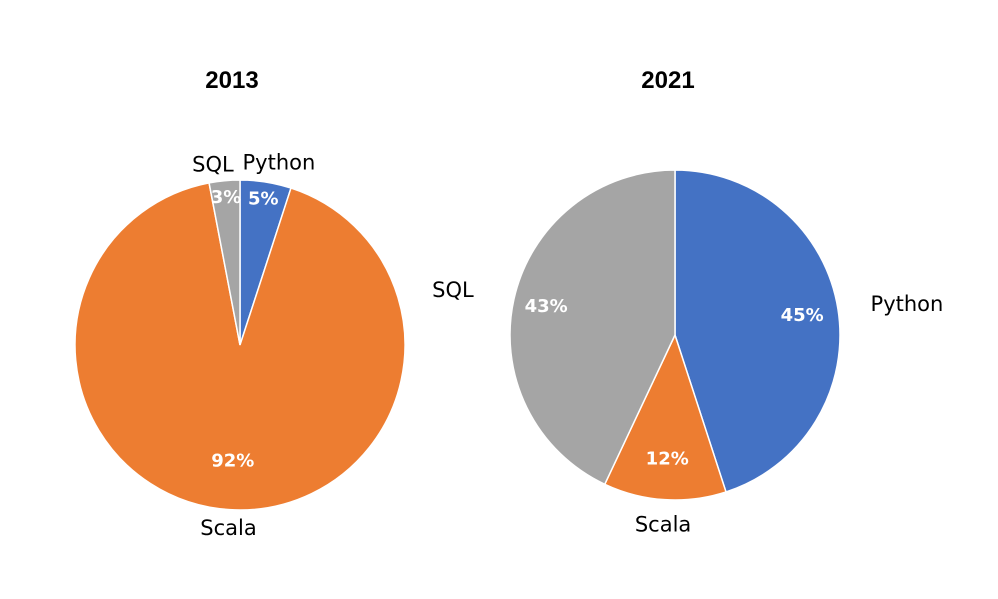  Describe the element at coordinates (226, 197) in the screenshot. I see `pie-value-label: 3%` at that location.